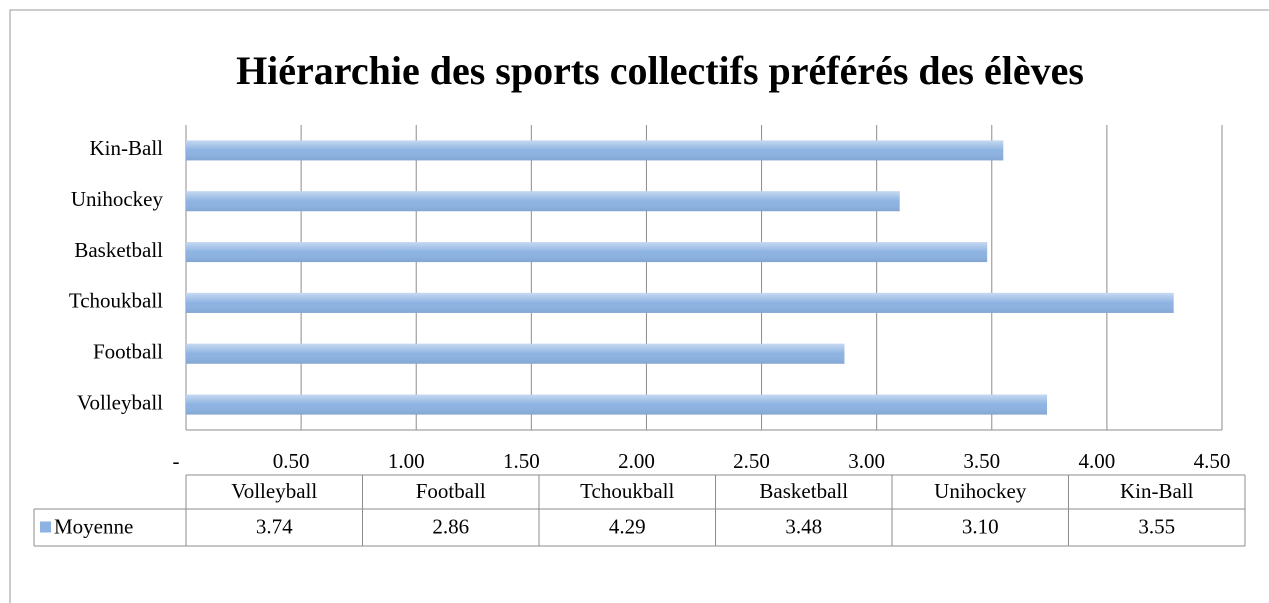  I want to click on table-header: Basketball, so click(803, 491).